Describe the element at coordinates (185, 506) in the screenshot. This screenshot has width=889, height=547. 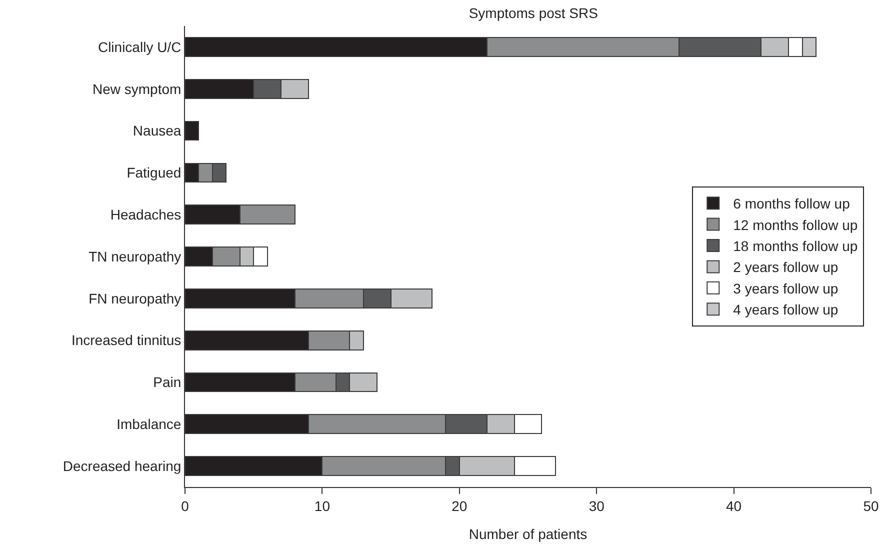
I see `x-tick-label: 0` at that location.